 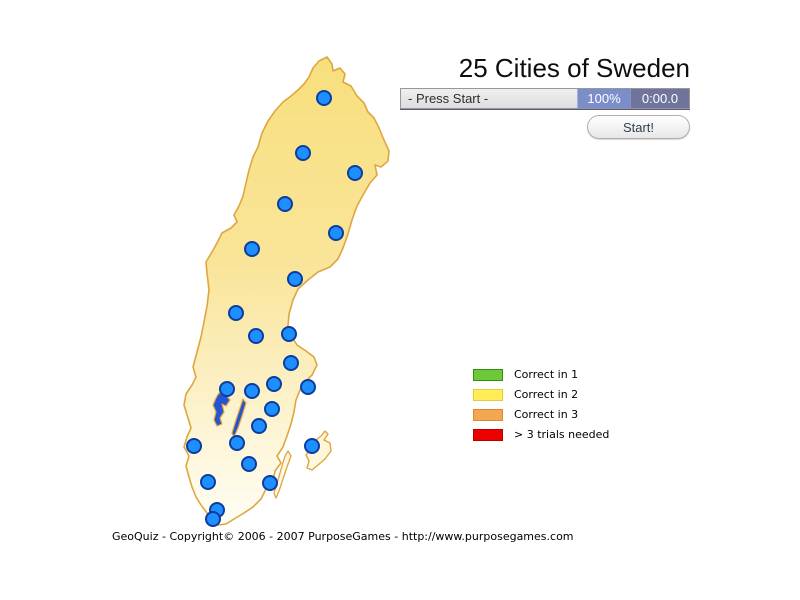 What do you see at coordinates (638, 127) in the screenshot?
I see `start-button: Start!` at bounding box center [638, 127].